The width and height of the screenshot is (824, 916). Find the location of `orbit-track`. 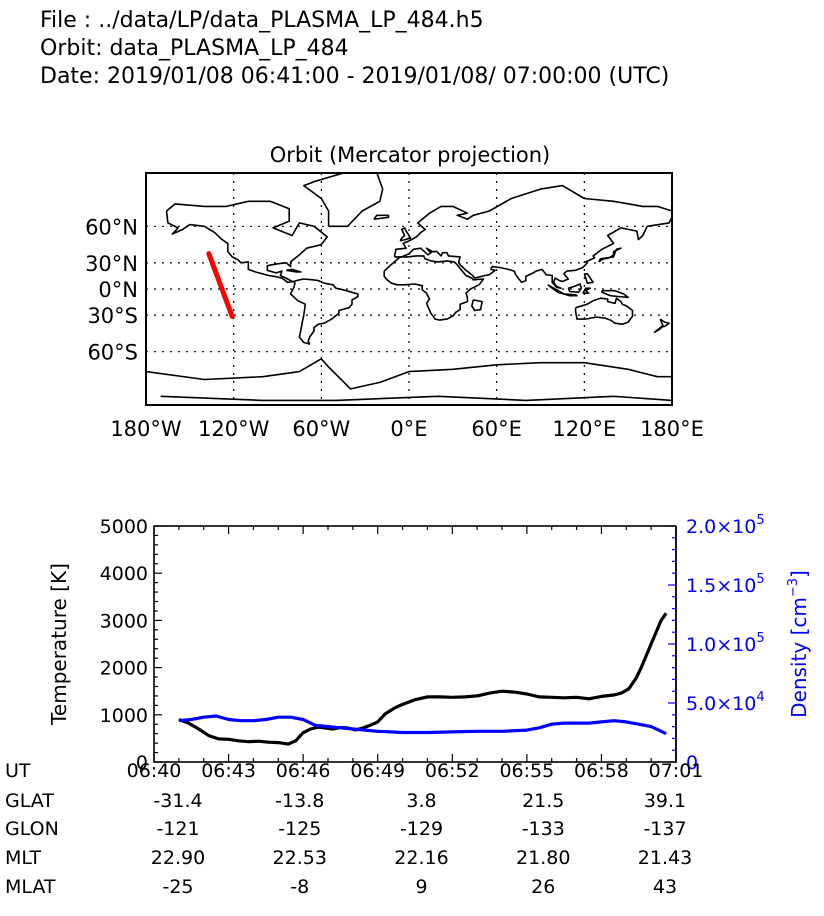

orbit-track is located at coordinates (220, 285).